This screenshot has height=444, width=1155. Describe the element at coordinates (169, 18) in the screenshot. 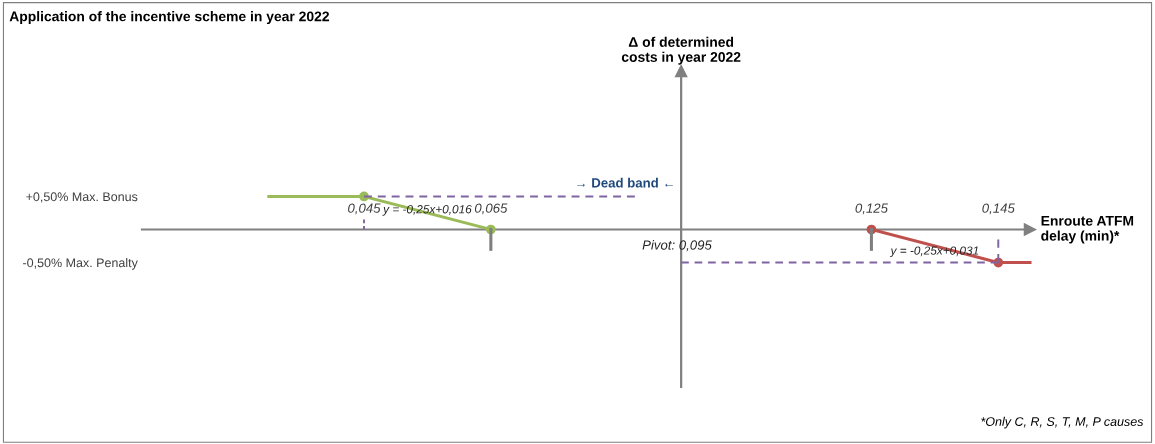

I see `chart-title: Application of the incentive scheme in year 2022` at that location.